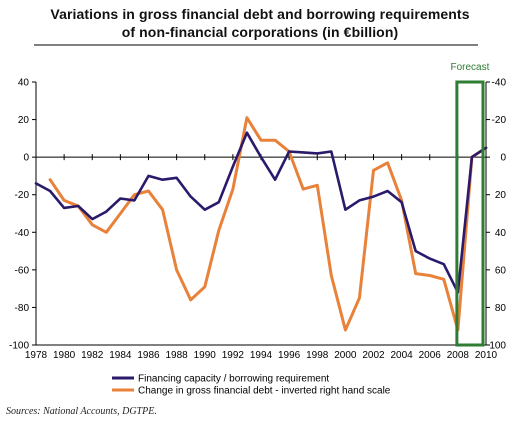 The width and height of the screenshot is (520, 426). I want to click on x-tick-label: 2000, so click(345, 355).